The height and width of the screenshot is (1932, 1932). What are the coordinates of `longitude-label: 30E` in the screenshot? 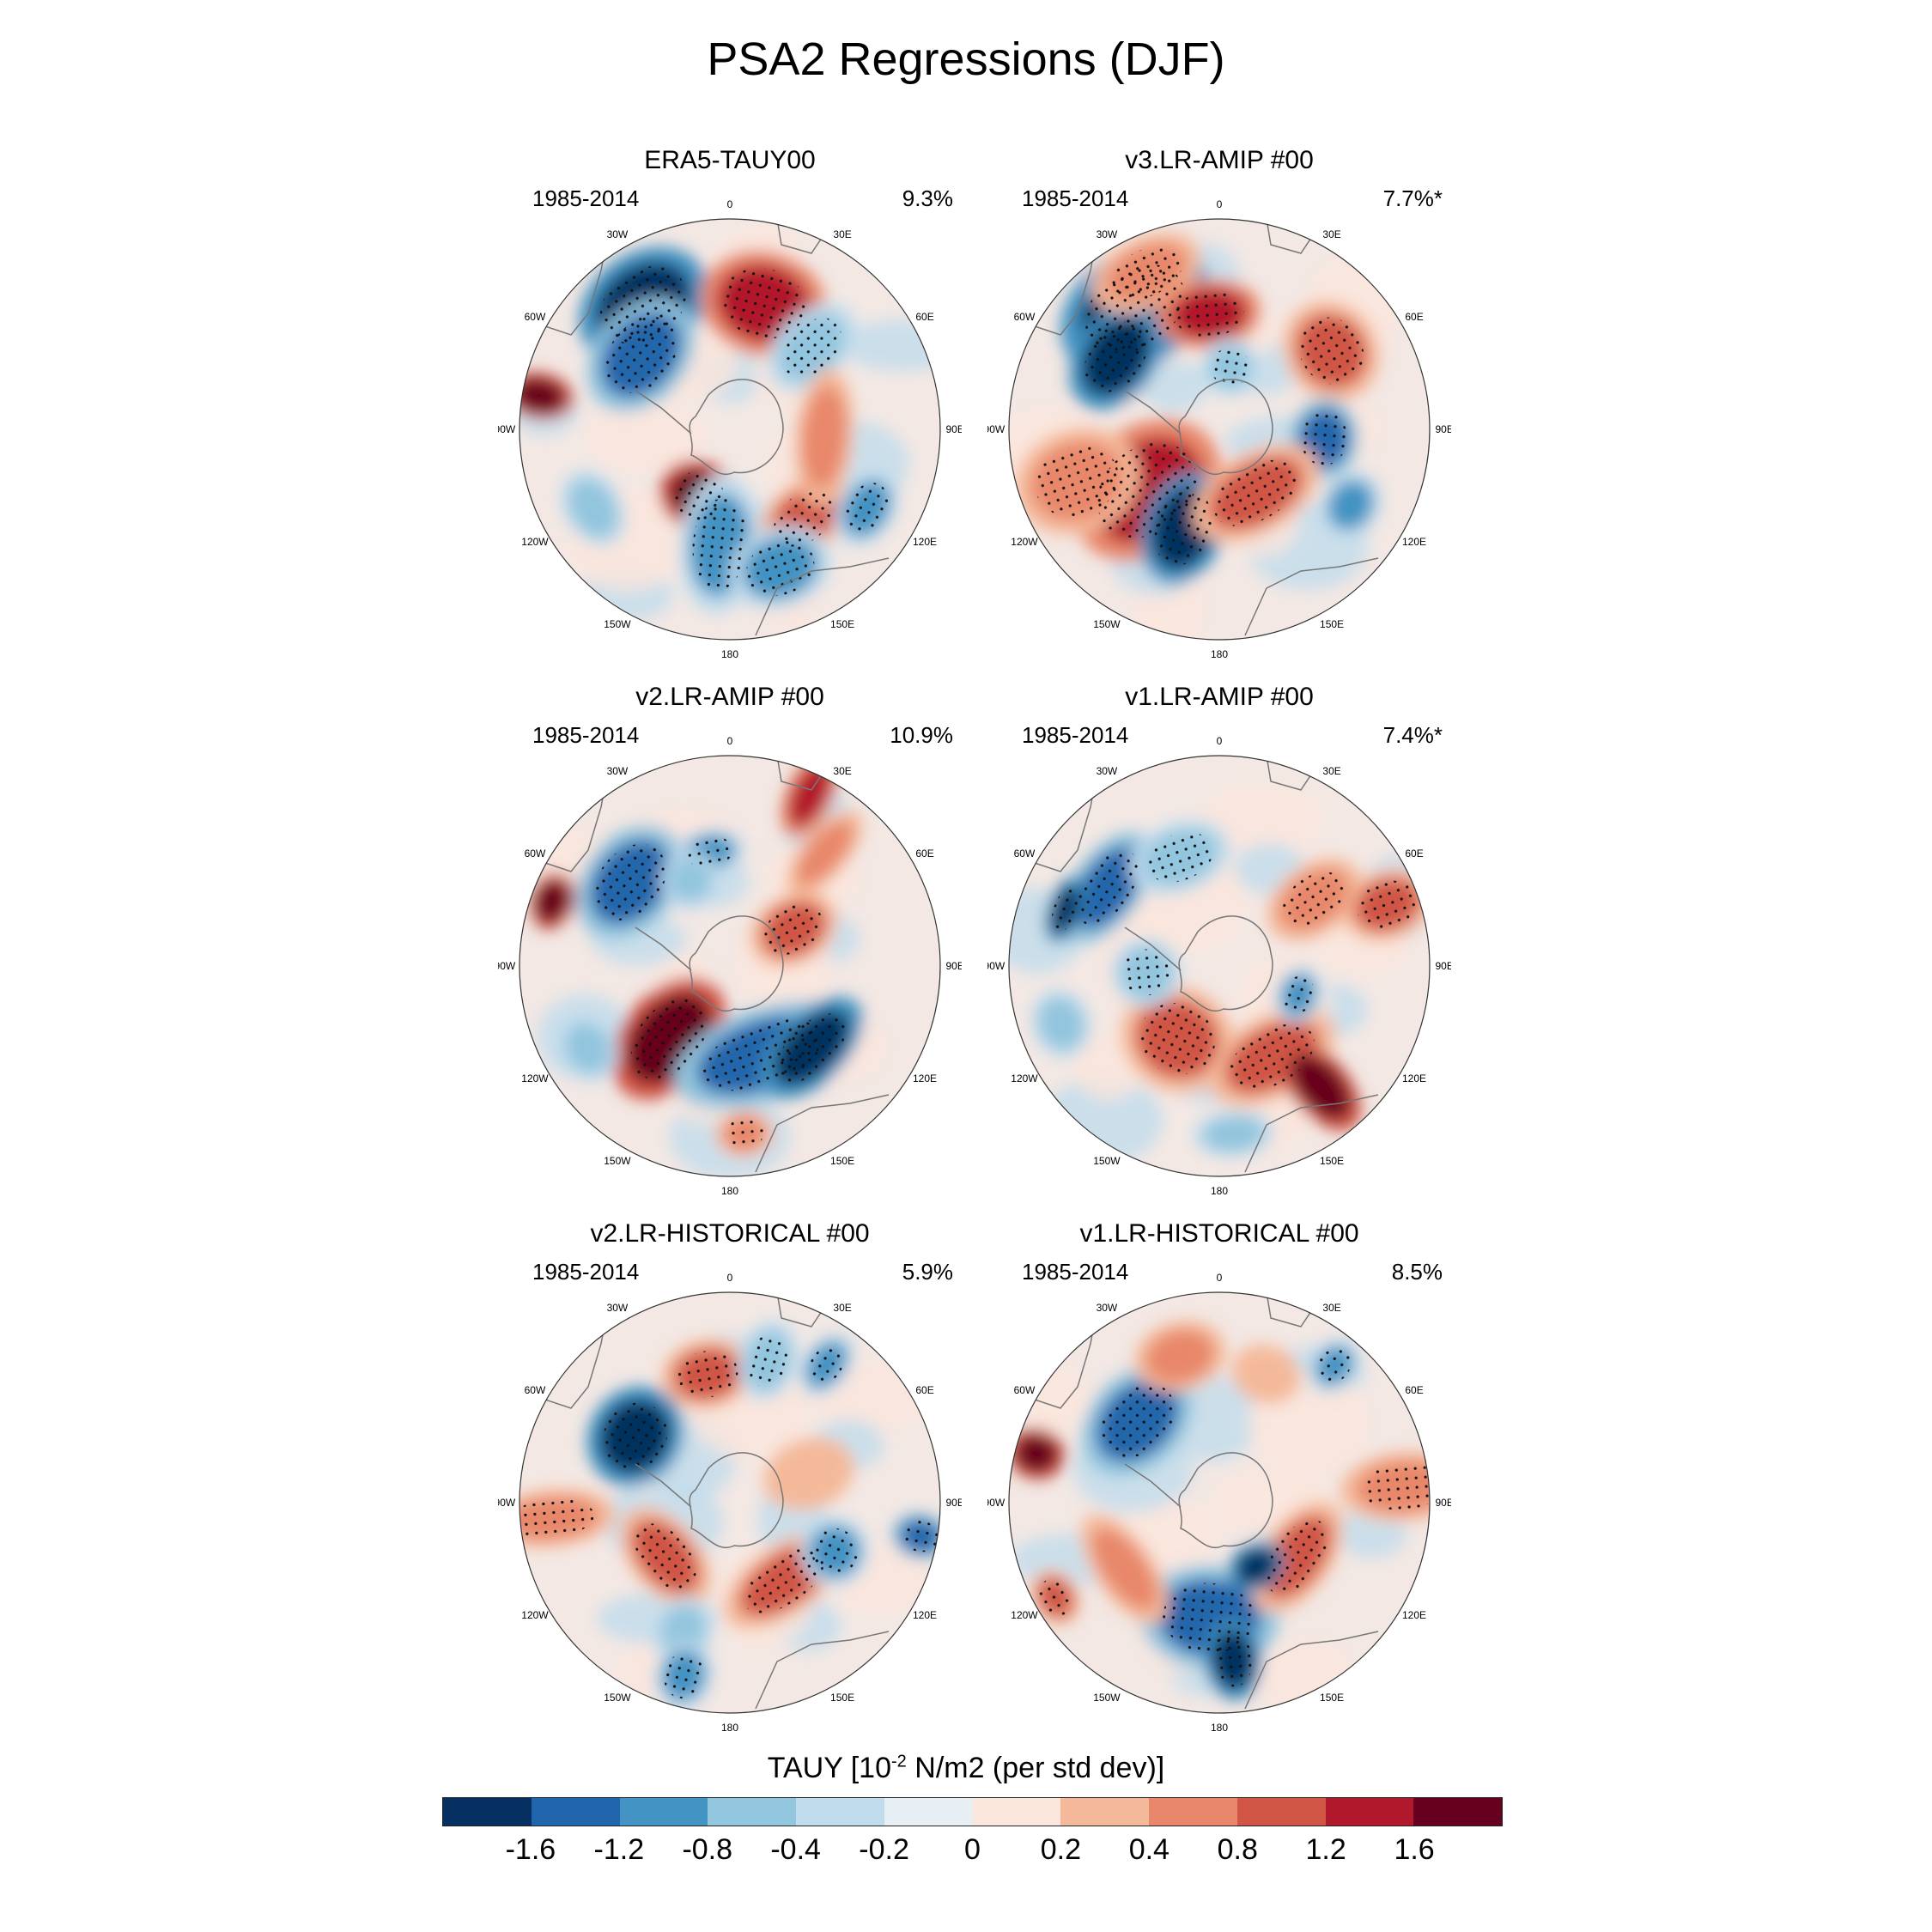 It's located at (842, 1308).